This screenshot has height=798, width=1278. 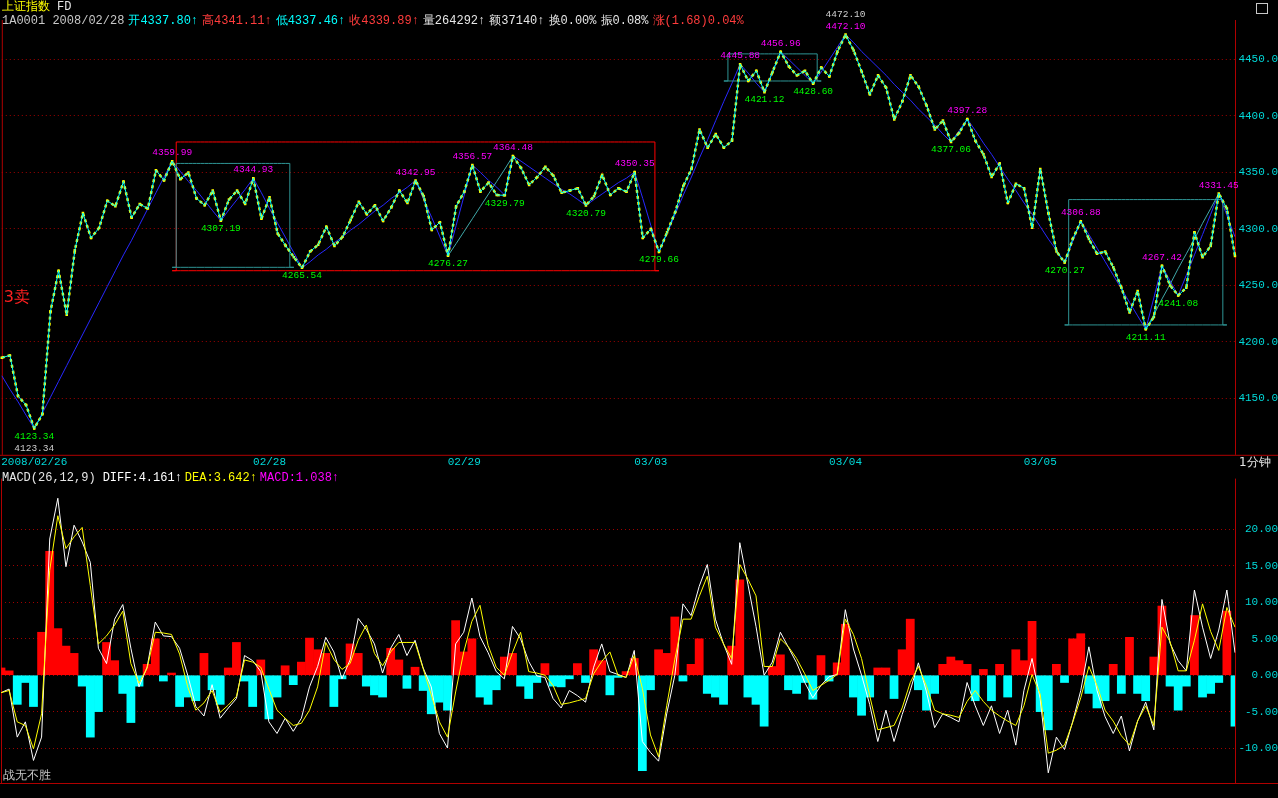 I want to click on annotation: 4265.54, so click(x=302, y=276).